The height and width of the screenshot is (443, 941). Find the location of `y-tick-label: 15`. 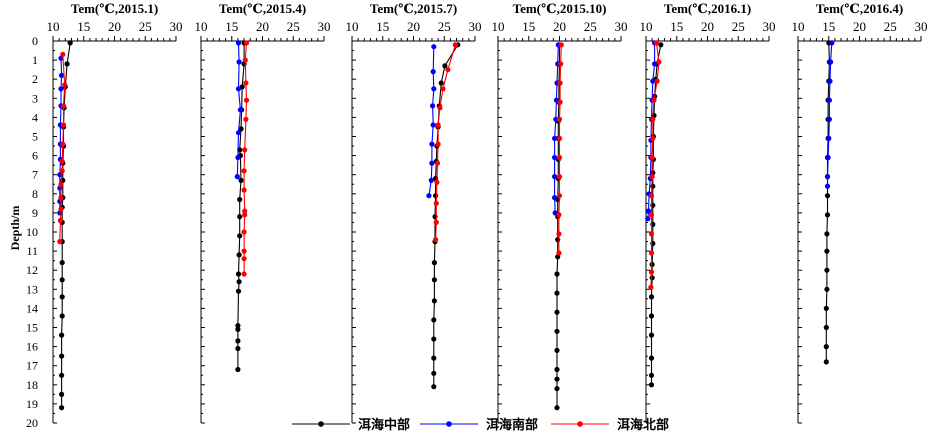

y-tick-label: 15 is located at coordinates (32, 328).